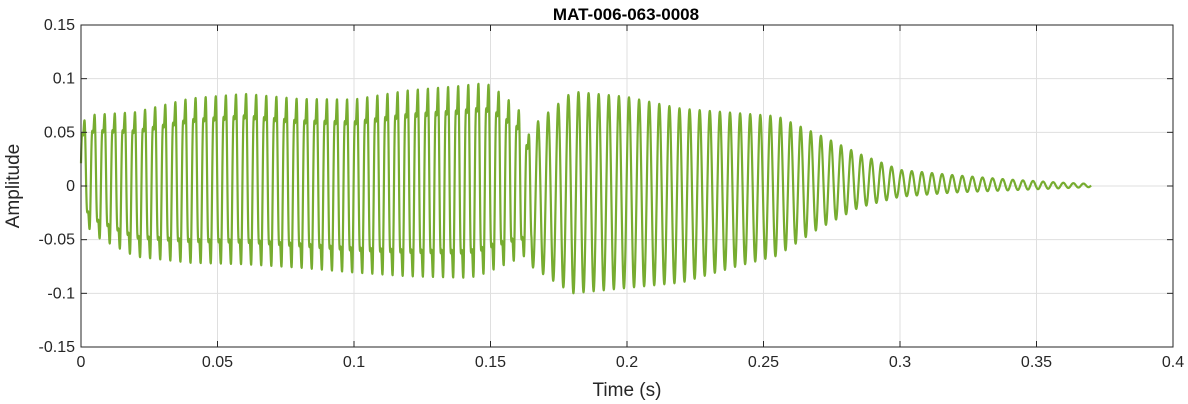  I want to click on y-tick-label: -0.05, so click(57, 240).